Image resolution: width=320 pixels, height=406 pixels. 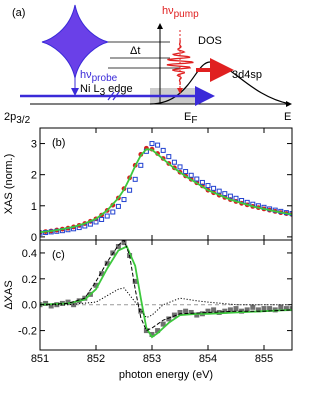 What do you see at coordinates (34, 207) in the screenshot?
I see `y-tick-label: 1` at bounding box center [34, 207].